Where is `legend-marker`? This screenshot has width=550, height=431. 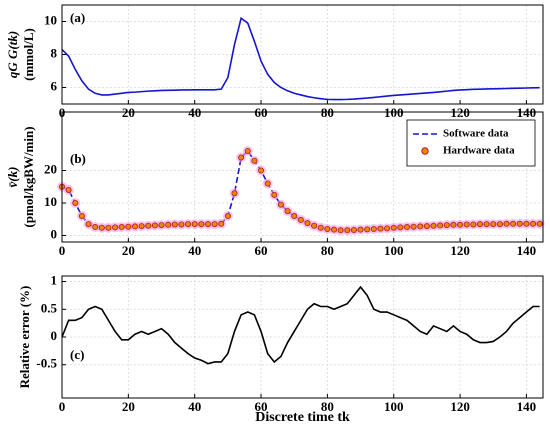
legend-marker is located at coordinates (425, 151).